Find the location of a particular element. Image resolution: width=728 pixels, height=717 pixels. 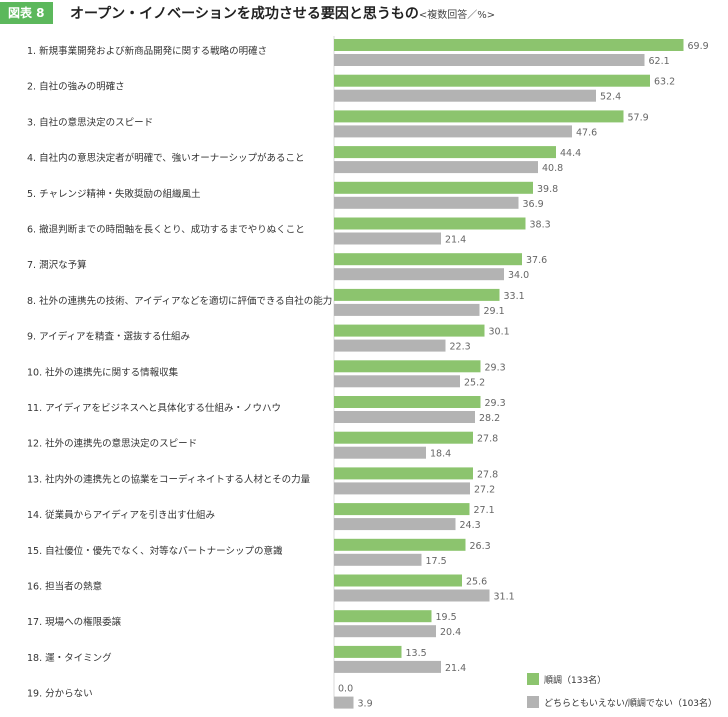

value-label-series-2: 52.4 is located at coordinates (610, 97).